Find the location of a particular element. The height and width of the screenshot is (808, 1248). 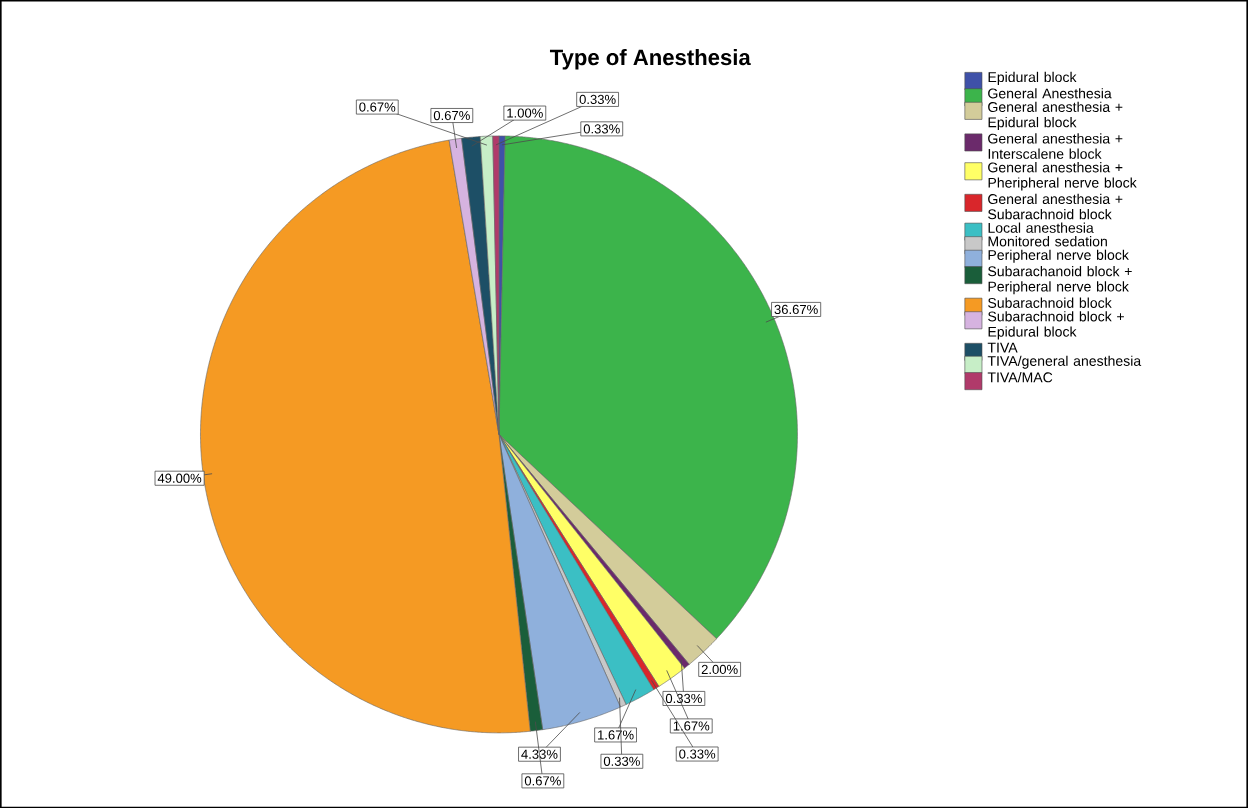

chart-title: Type of Anesthesia is located at coordinates (650, 59).